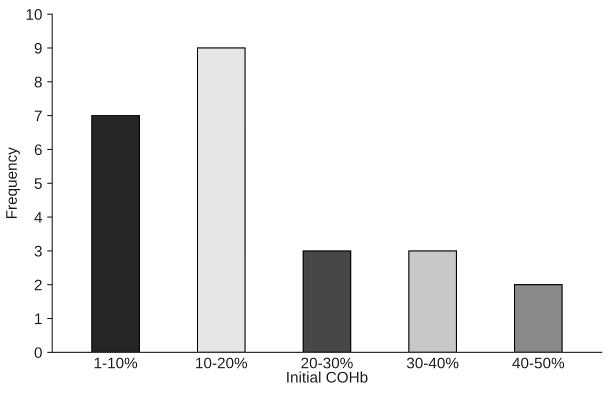 The image size is (614, 405). What do you see at coordinates (38, 319) in the screenshot?
I see `y-tick-label: 1` at bounding box center [38, 319].